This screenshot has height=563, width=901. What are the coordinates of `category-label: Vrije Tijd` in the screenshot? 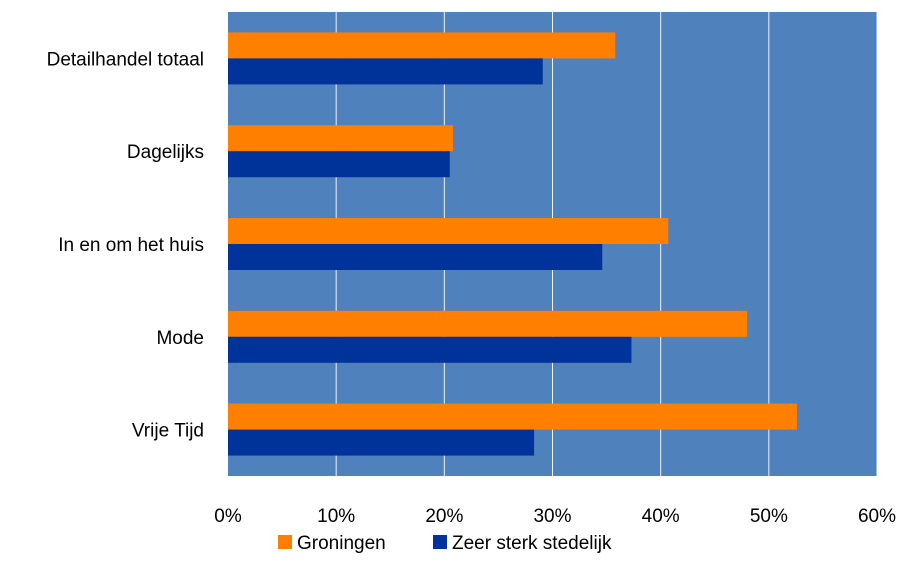 It's located at (168, 431).